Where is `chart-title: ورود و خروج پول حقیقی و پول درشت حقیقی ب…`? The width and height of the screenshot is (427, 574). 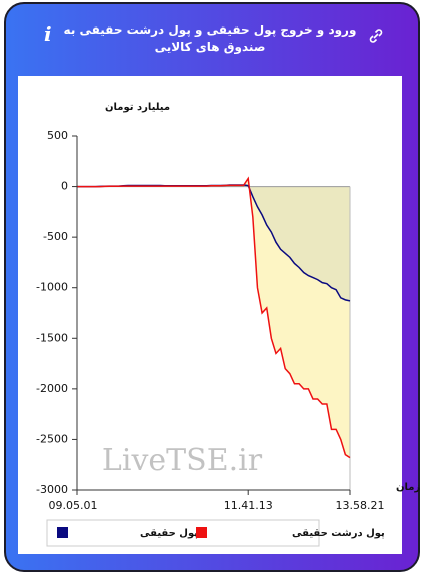
chart-title: ورود و خروج پول حقیقی و پول درشت حقیقی ب… is located at coordinates (210, 38).